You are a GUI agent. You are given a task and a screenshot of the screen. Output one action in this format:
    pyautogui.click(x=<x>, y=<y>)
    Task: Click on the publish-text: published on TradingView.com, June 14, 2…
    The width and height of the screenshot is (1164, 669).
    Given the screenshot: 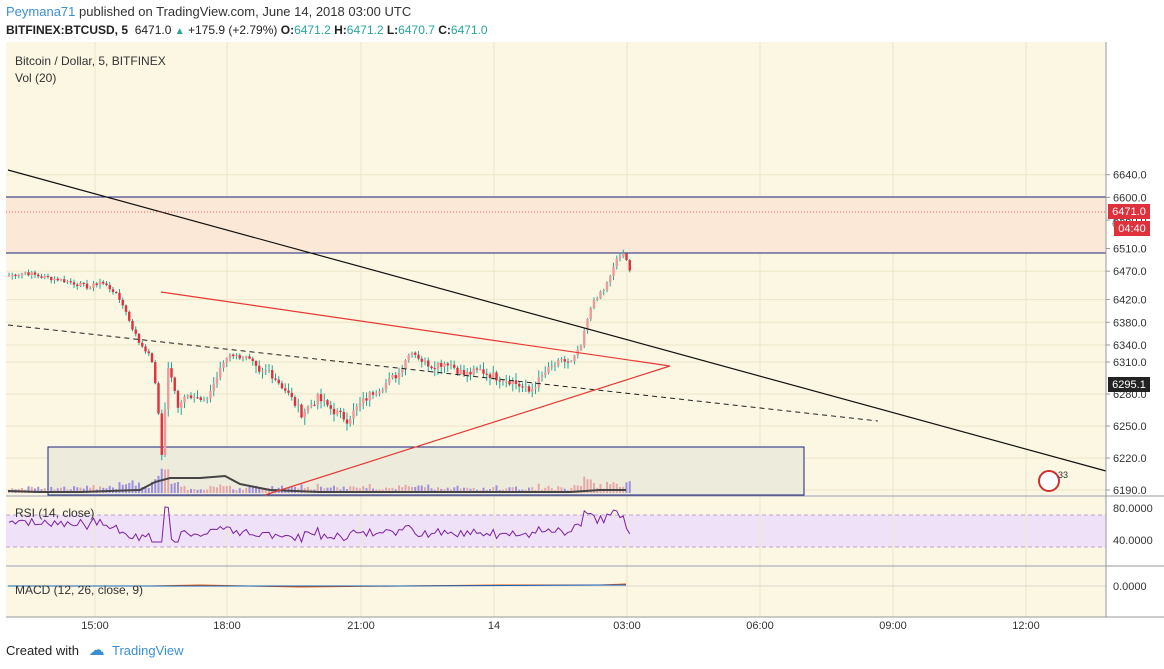 What is the action you would take?
    pyautogui.click(x=245, y=11)
    